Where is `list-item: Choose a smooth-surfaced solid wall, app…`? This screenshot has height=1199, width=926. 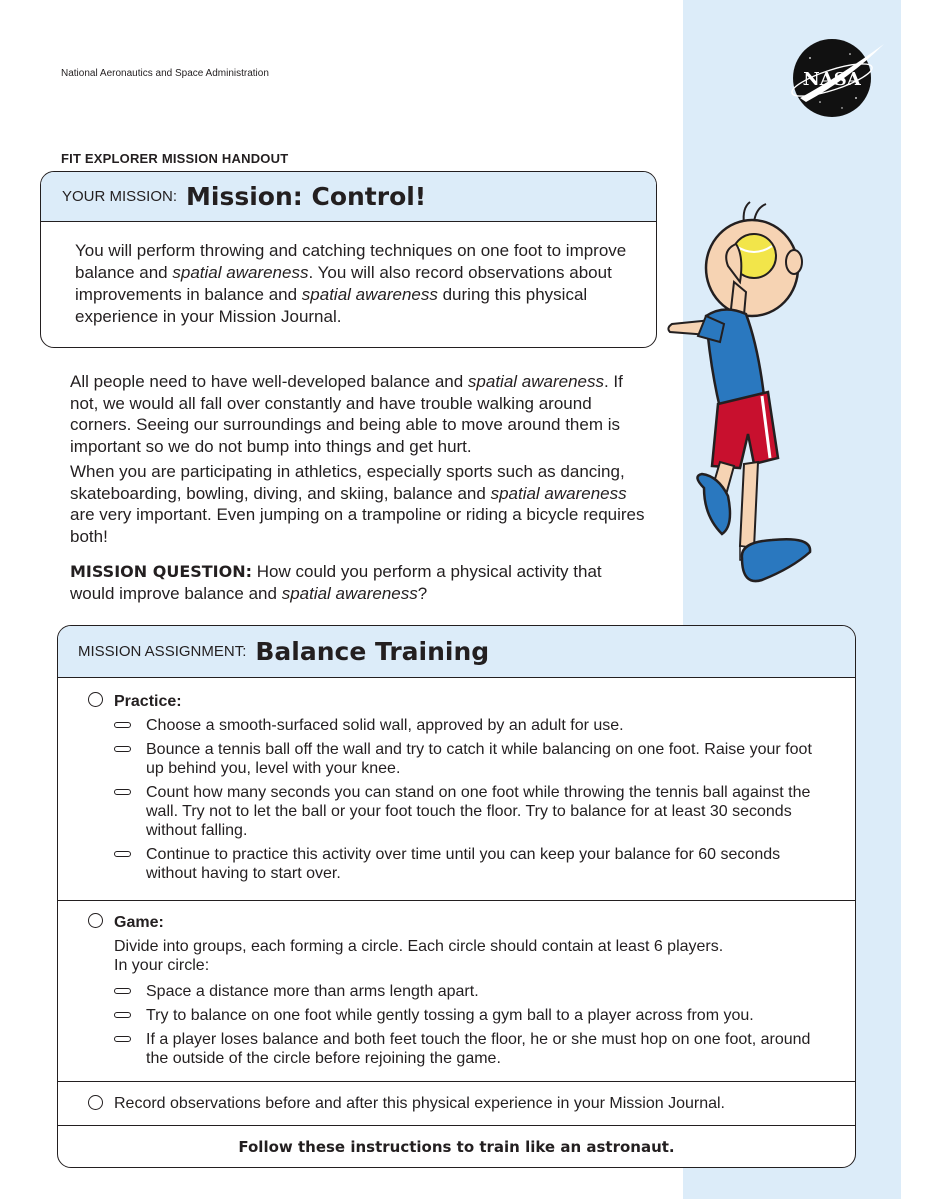 list-item: Choose a smooth-surfaced solid wall, app… is located at coordinates (469, 725).